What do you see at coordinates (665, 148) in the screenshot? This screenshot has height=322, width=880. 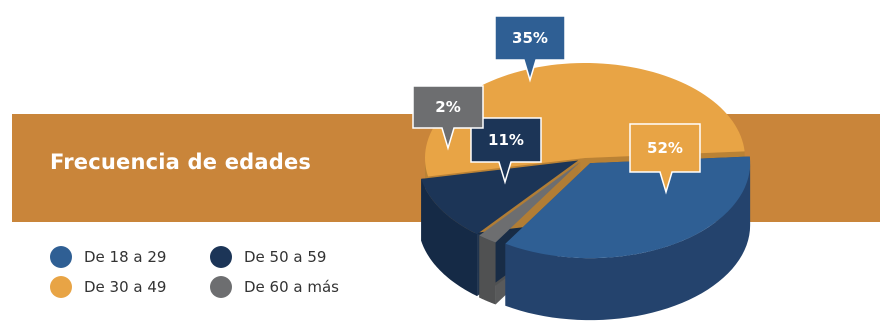 I see `data-label-30-49: 52%` at bounding box center [665, 148].